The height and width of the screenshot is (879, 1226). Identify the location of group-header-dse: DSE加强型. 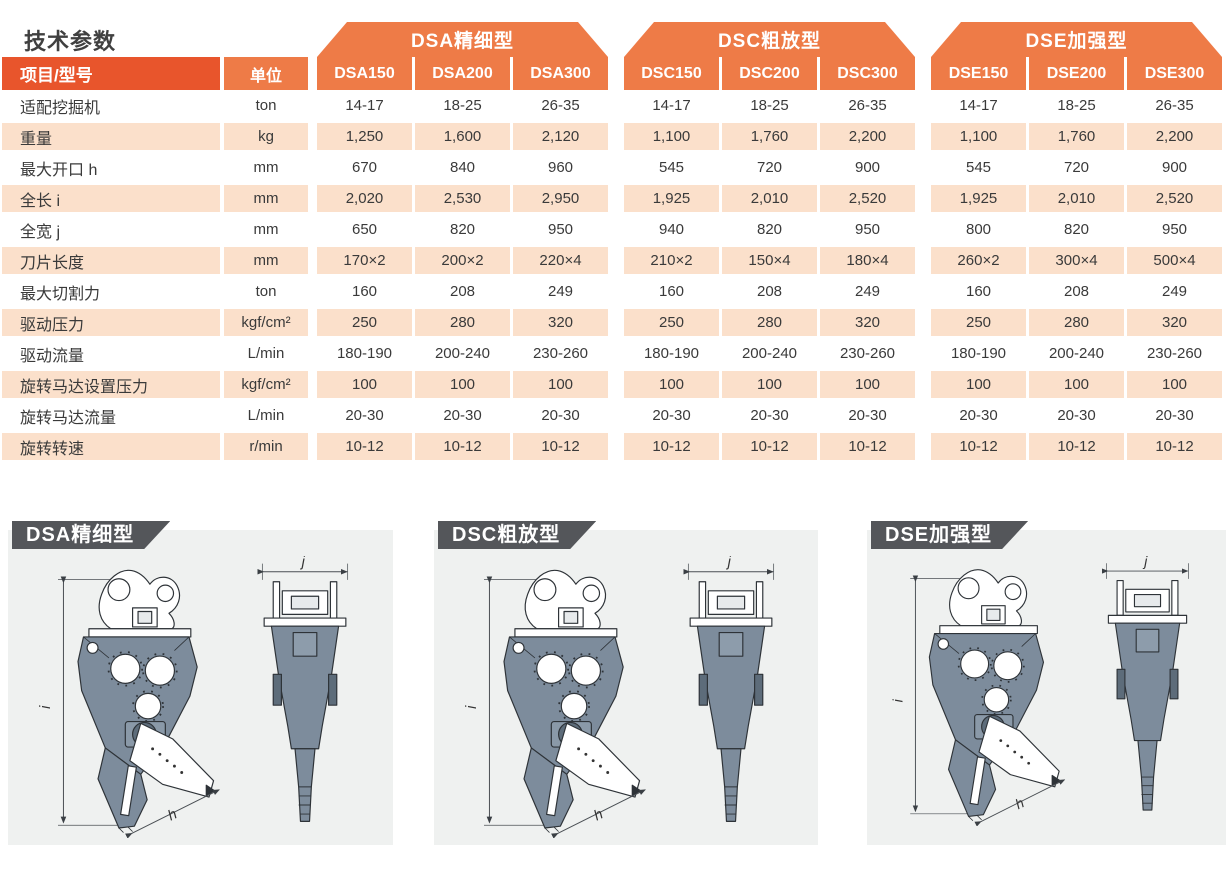
(1076, 39).